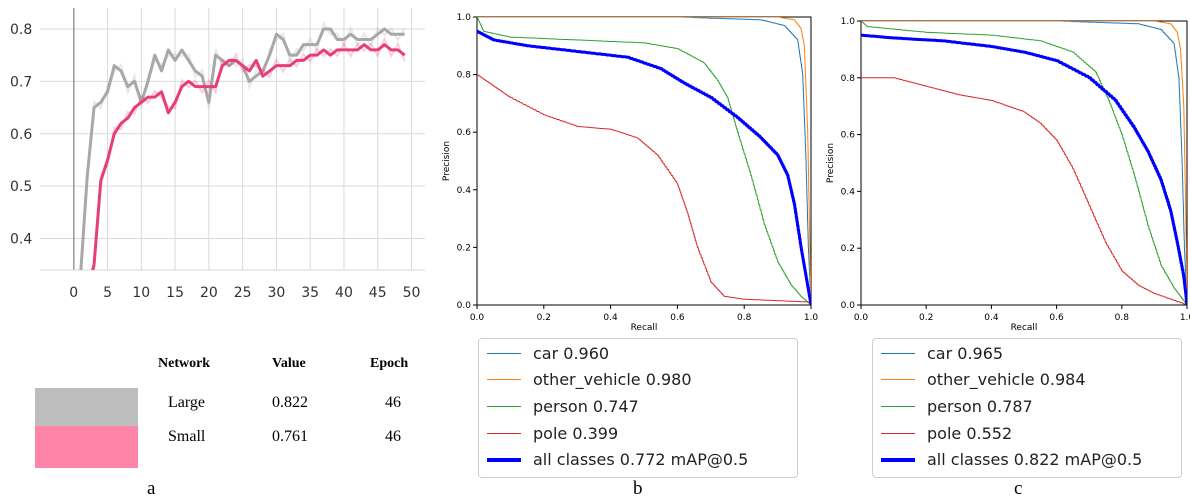 This screenshot has width=1190, height=504. What do you see at coordinates (970, 433) in the screenshot?
I see `legend-label: pole 0.552` at bounding box center [970, 433].